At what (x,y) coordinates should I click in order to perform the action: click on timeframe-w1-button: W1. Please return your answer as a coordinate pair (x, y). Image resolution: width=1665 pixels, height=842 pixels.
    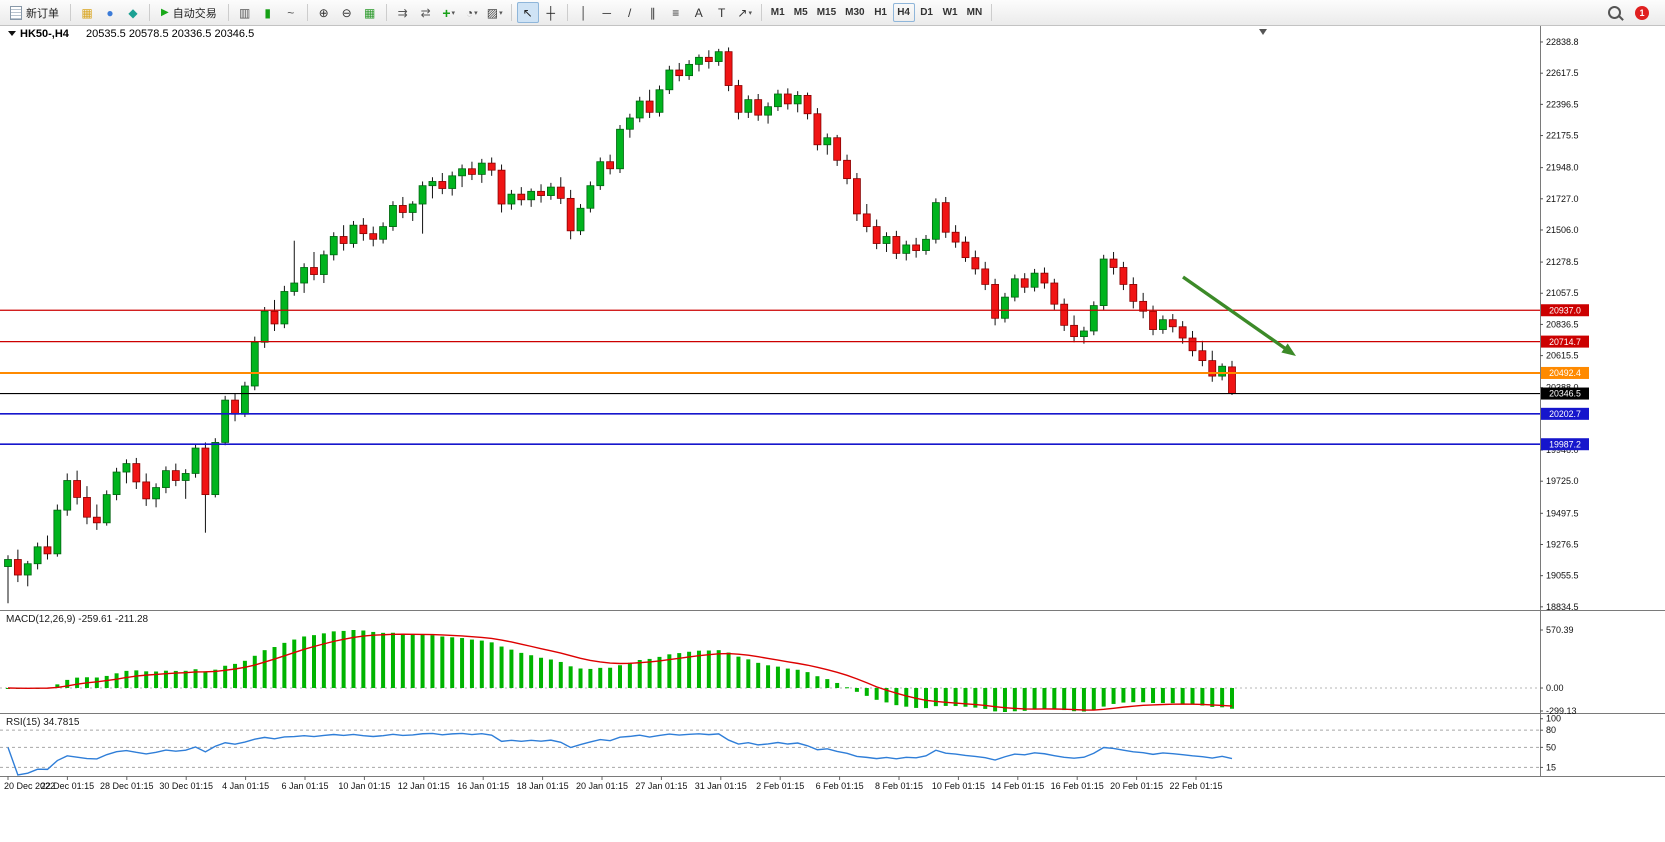
    Looking at the image, I should click on (950, 12).